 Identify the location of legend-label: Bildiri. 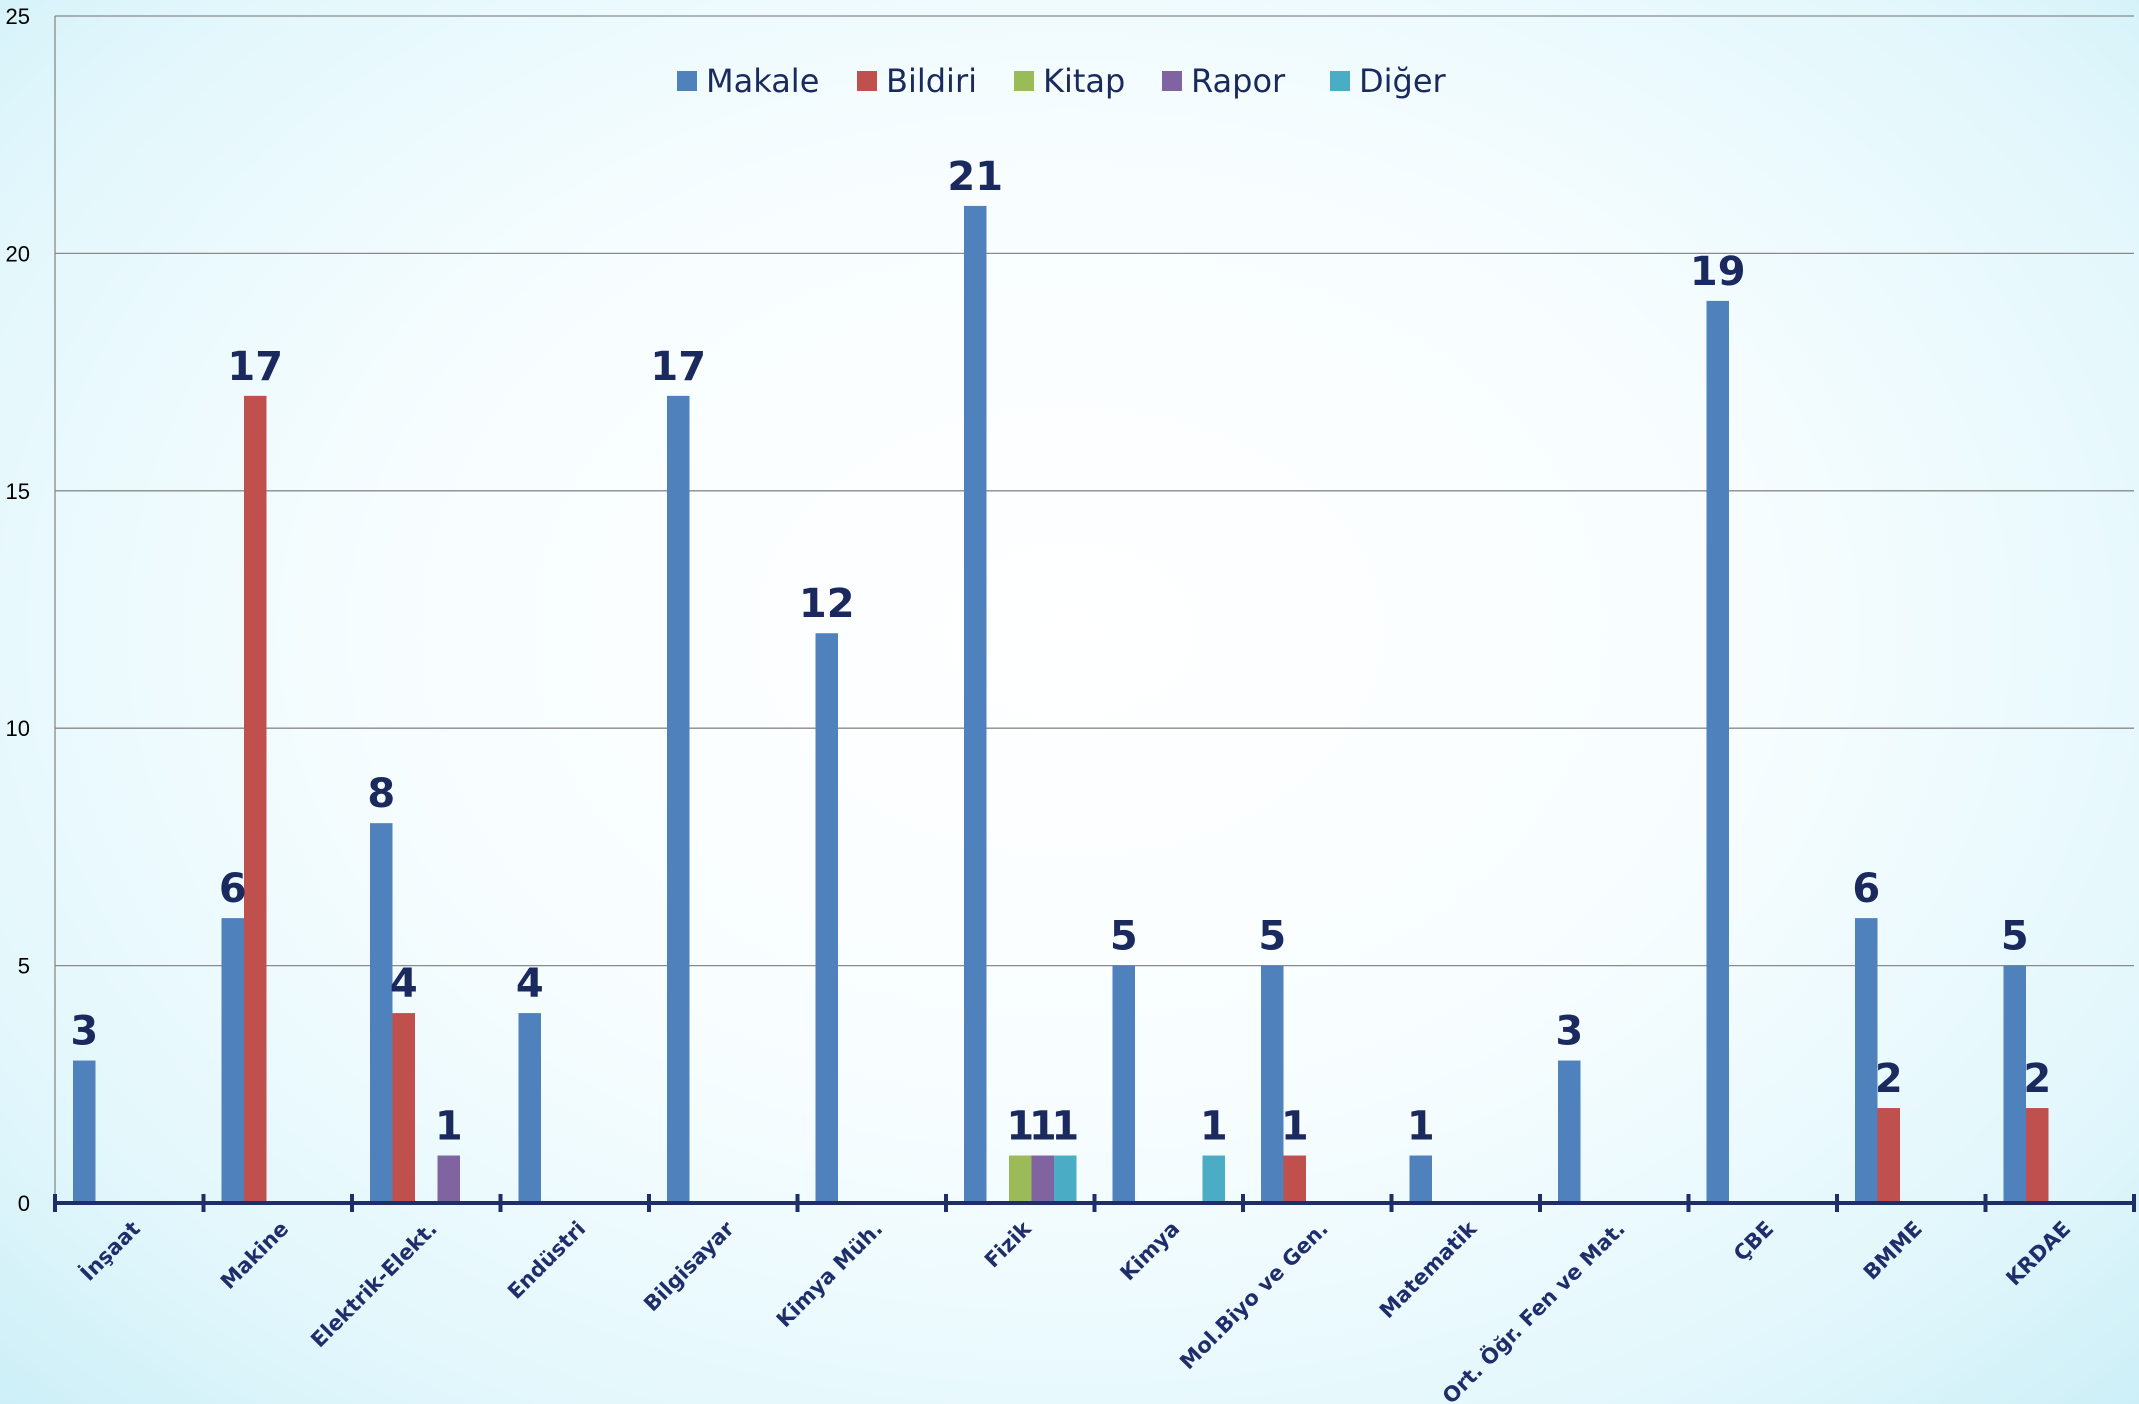
(931, 81).